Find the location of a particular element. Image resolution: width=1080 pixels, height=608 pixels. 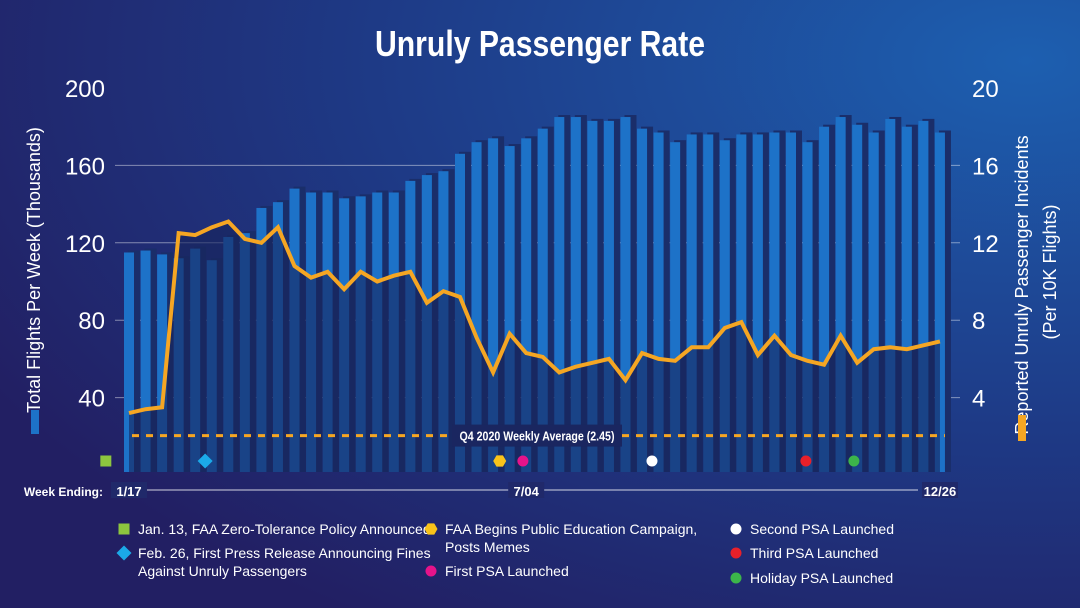

right-axis-legend-swatch is located at coordinates (1022, 428).